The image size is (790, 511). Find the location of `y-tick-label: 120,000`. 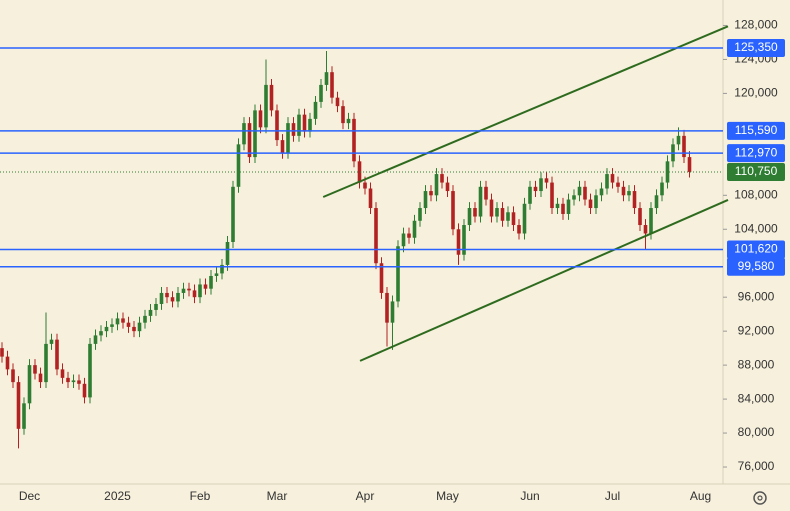

y-tick-label: 120,000 is located at coordinates (756, 93).